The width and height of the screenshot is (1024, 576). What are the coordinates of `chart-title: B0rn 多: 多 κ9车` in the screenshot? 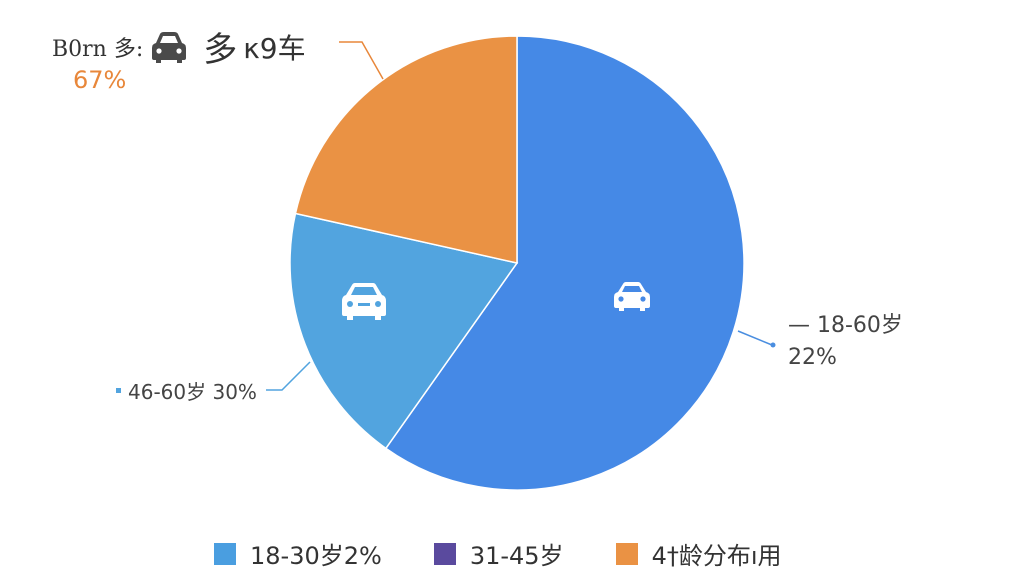 It's located at (179, 46).